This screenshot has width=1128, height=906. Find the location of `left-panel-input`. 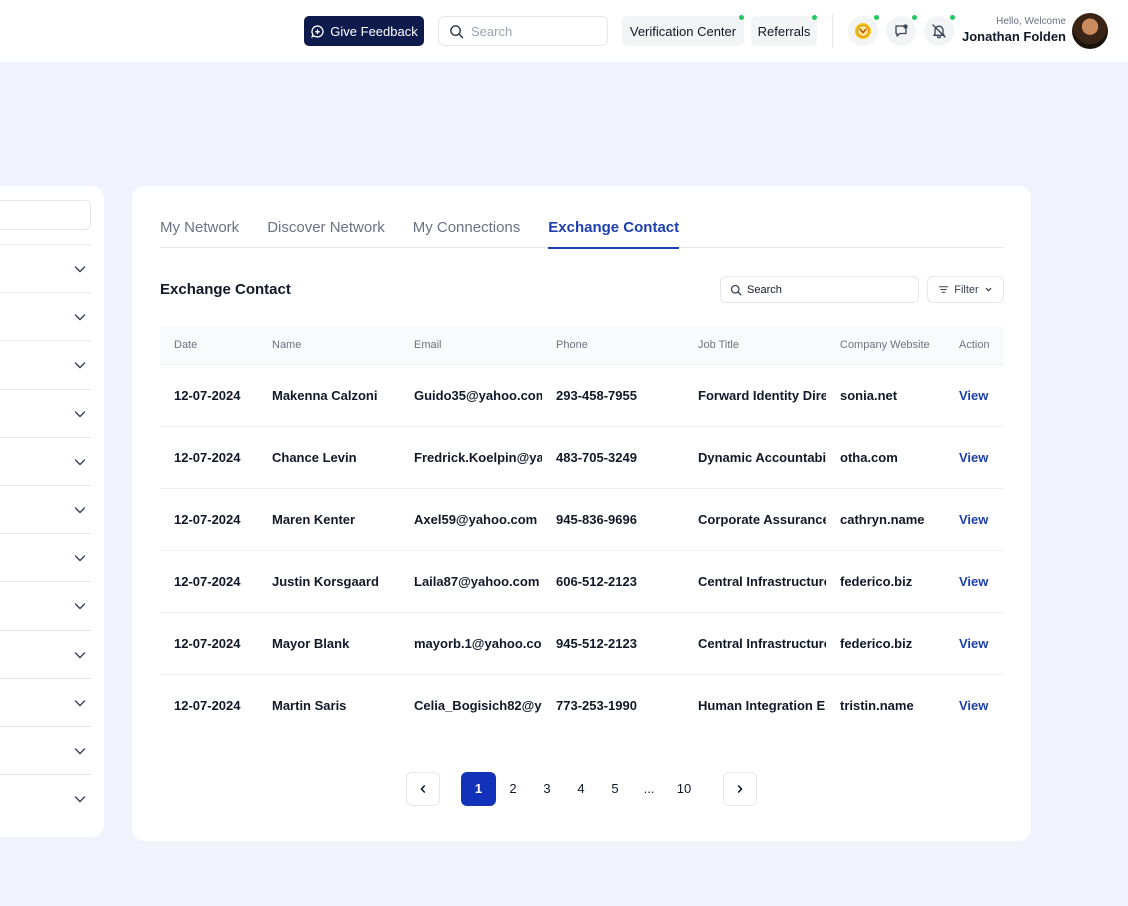

left-panel-input is located at coordinates (45, 215).